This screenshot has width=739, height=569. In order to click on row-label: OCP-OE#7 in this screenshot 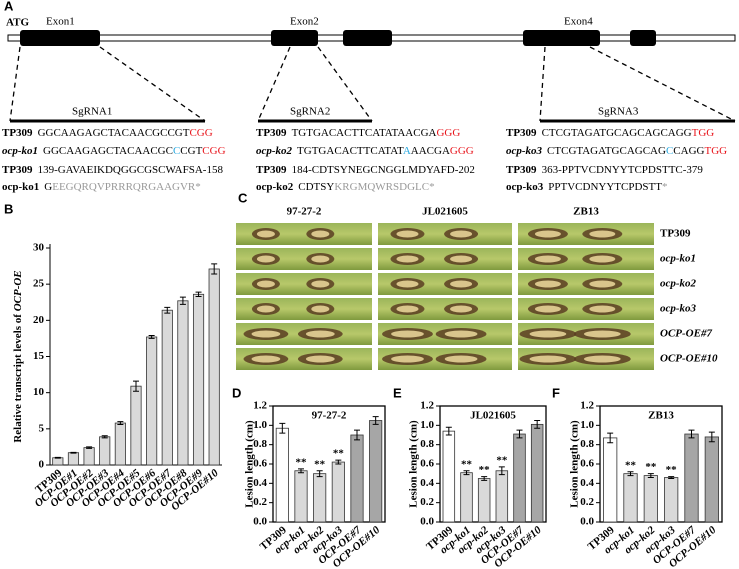, I will do `click(686, 334)`.